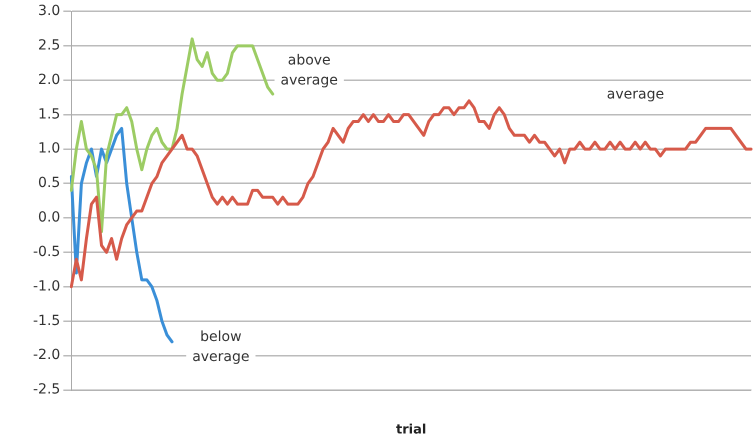 This screenshot has width=754, height=442. Describe the element at coordinates (49, 45) in the screenshot. I see `y-tick-label: 2.5` at that location.